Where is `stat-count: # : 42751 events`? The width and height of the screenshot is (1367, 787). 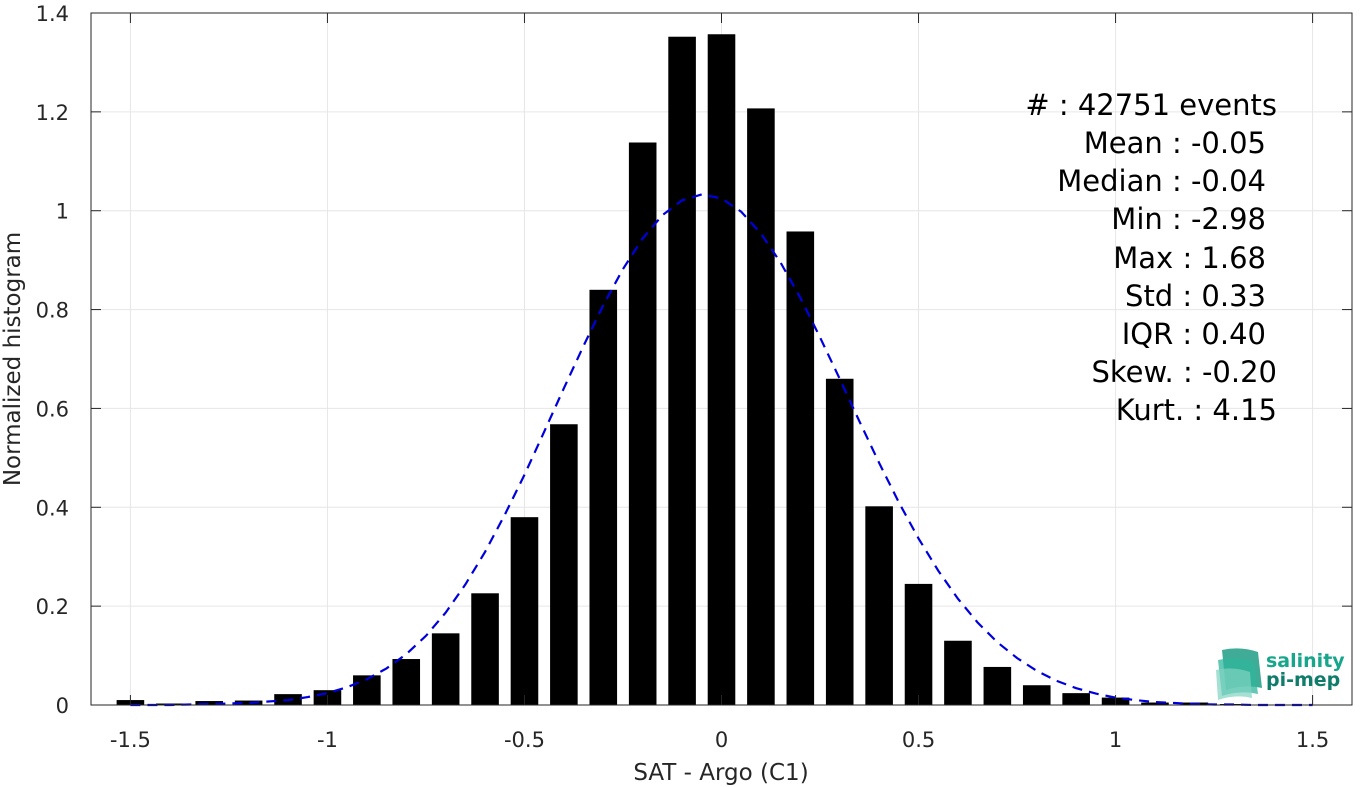
stat-count: # : 42751 events is located at coordinates (1151, 105).